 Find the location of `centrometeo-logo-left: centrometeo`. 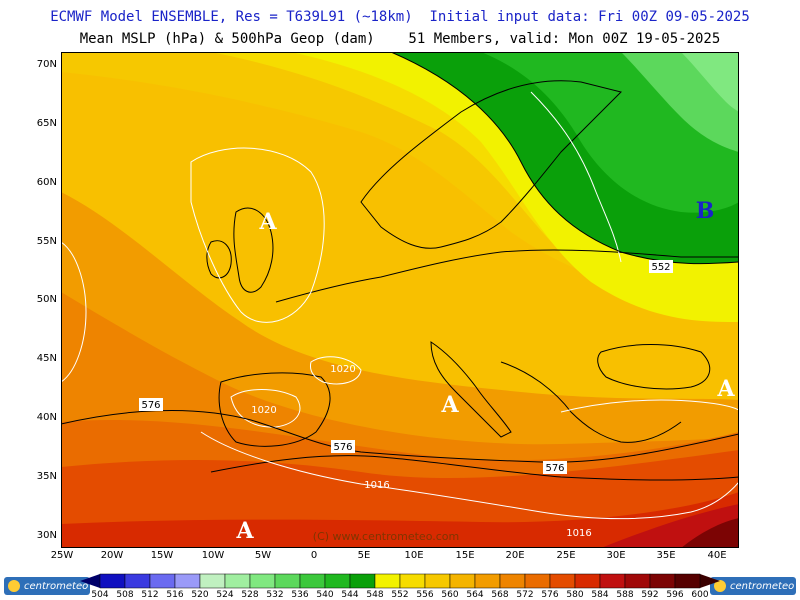

centrometeo-logo-left: centrometeo is located at coordinates (47, 586).